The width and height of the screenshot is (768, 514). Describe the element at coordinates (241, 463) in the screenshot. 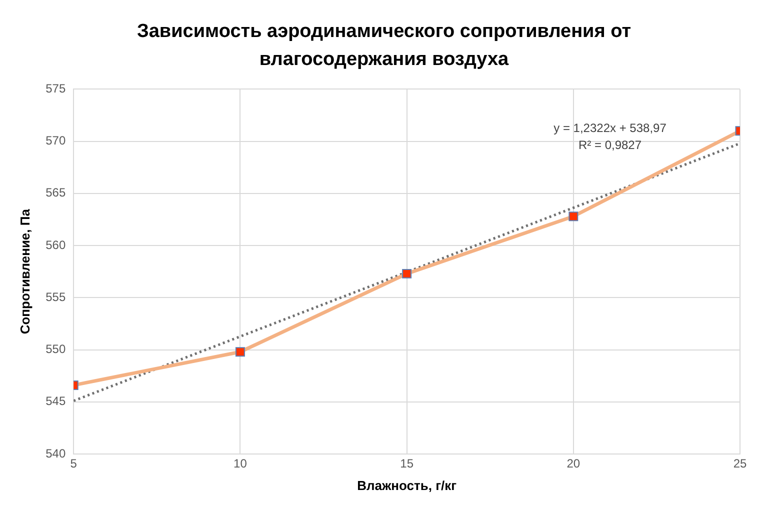

I see `x-tick-label: 10` at that location.